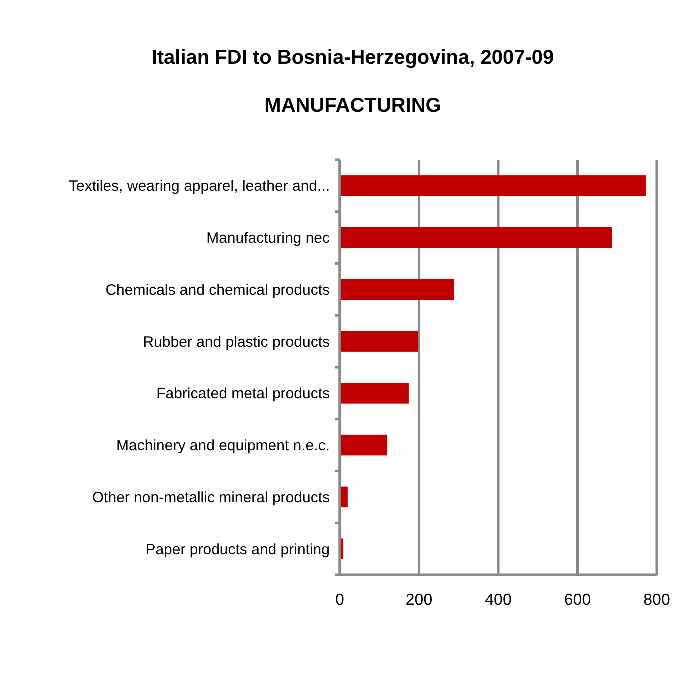 The height and width of the screenshot is (675, 693). I want to click on chart-subtitle: MANUFACTURING, so click(353, 106).